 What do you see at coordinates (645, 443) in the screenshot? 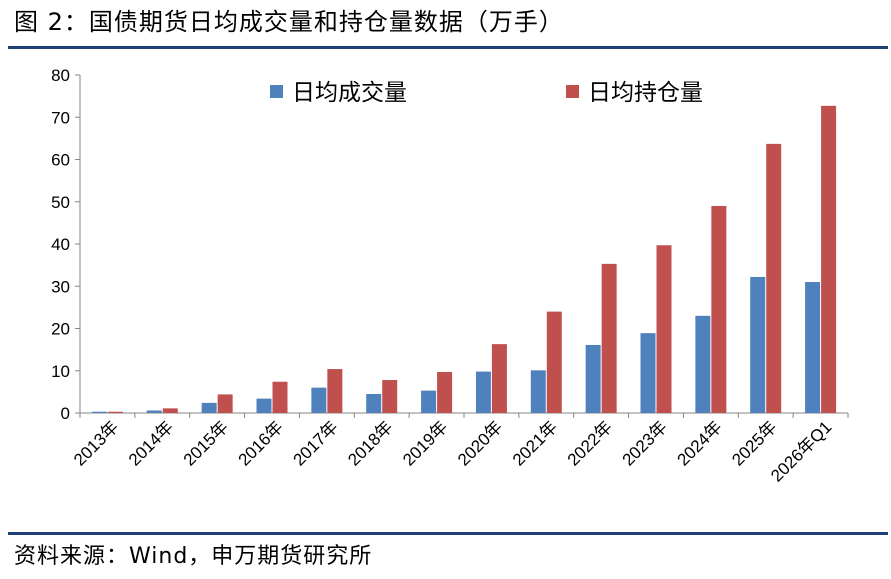
I see `x-tick-label: 2023年` at bounding box center [645, 443].